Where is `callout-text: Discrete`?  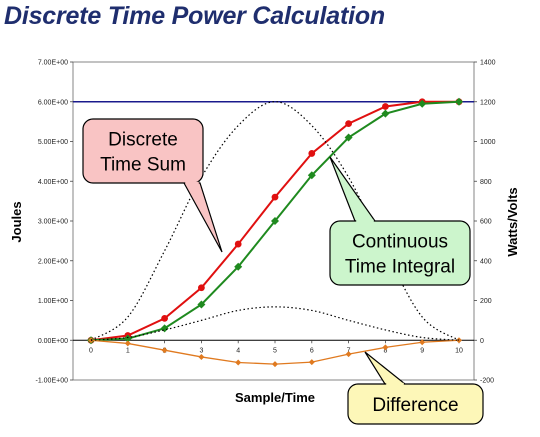 callout-text: Discrete is located at coordinates (143, 140).